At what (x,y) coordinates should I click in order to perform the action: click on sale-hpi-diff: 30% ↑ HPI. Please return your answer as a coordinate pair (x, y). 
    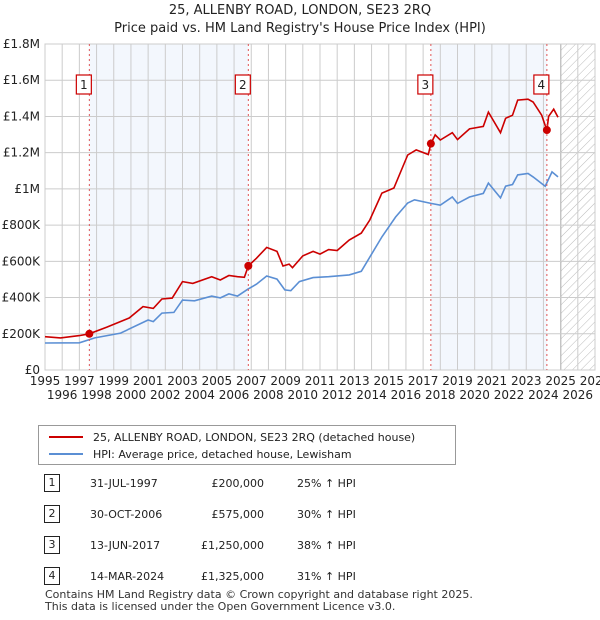
    Looking at the image, I should click on (326, 514).